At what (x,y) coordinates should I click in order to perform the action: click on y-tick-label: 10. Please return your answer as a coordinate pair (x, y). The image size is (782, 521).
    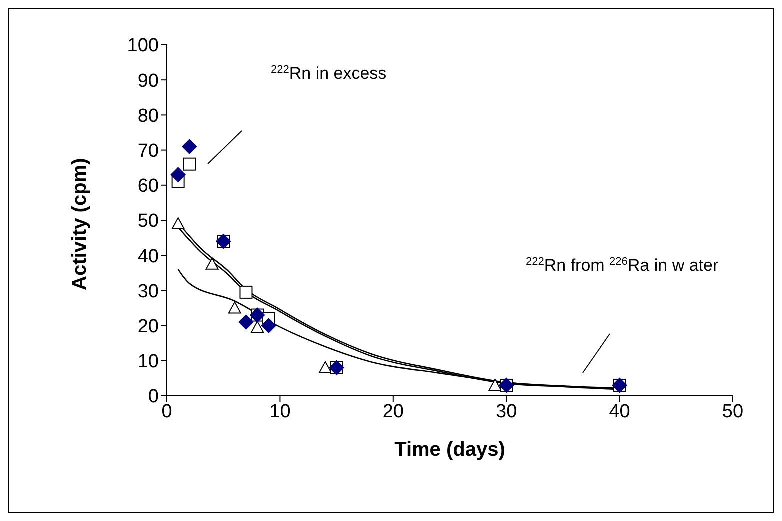
    Looking at the image, I should click on (148, 362).